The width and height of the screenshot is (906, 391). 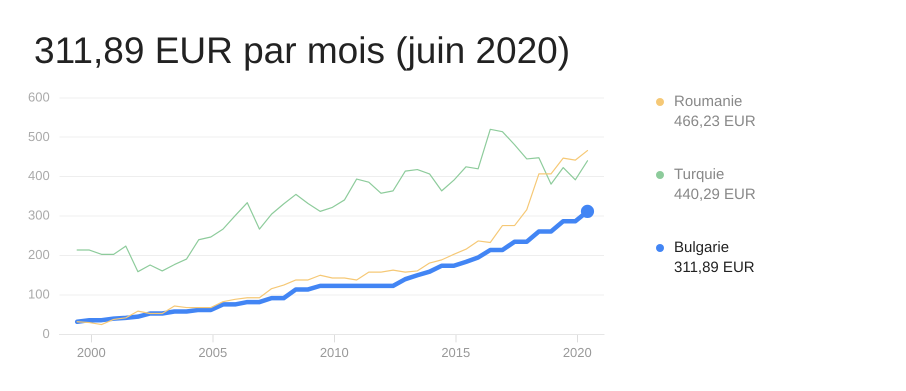 What do you see at coordinates (39, 215) in the screenshot?
I see `y-tick-label: 300` at bounding box center [39, 215].